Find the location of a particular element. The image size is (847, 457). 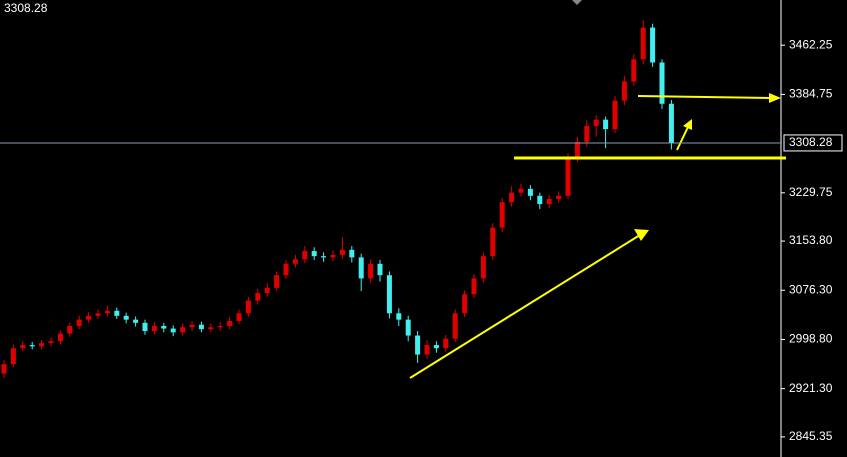

y-tick-label: 2921.30 is located at coordinates (811, 388).